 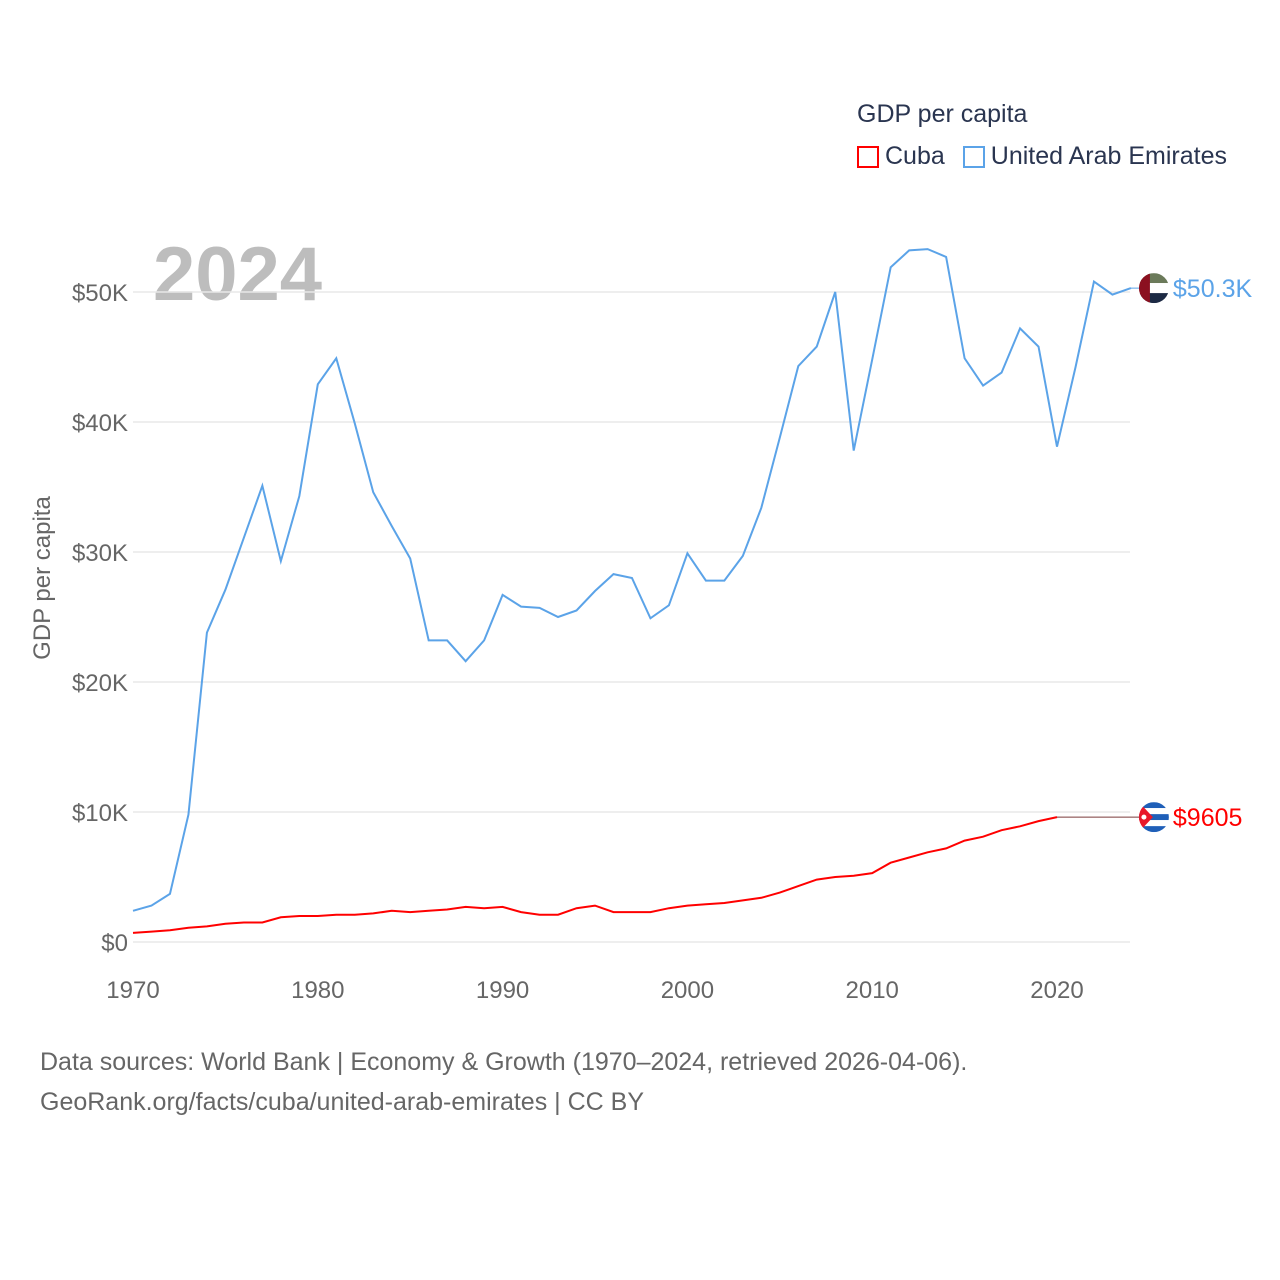 I want to click on legend: Cuba United Arab Emirates, so click(x=1051, y=156).